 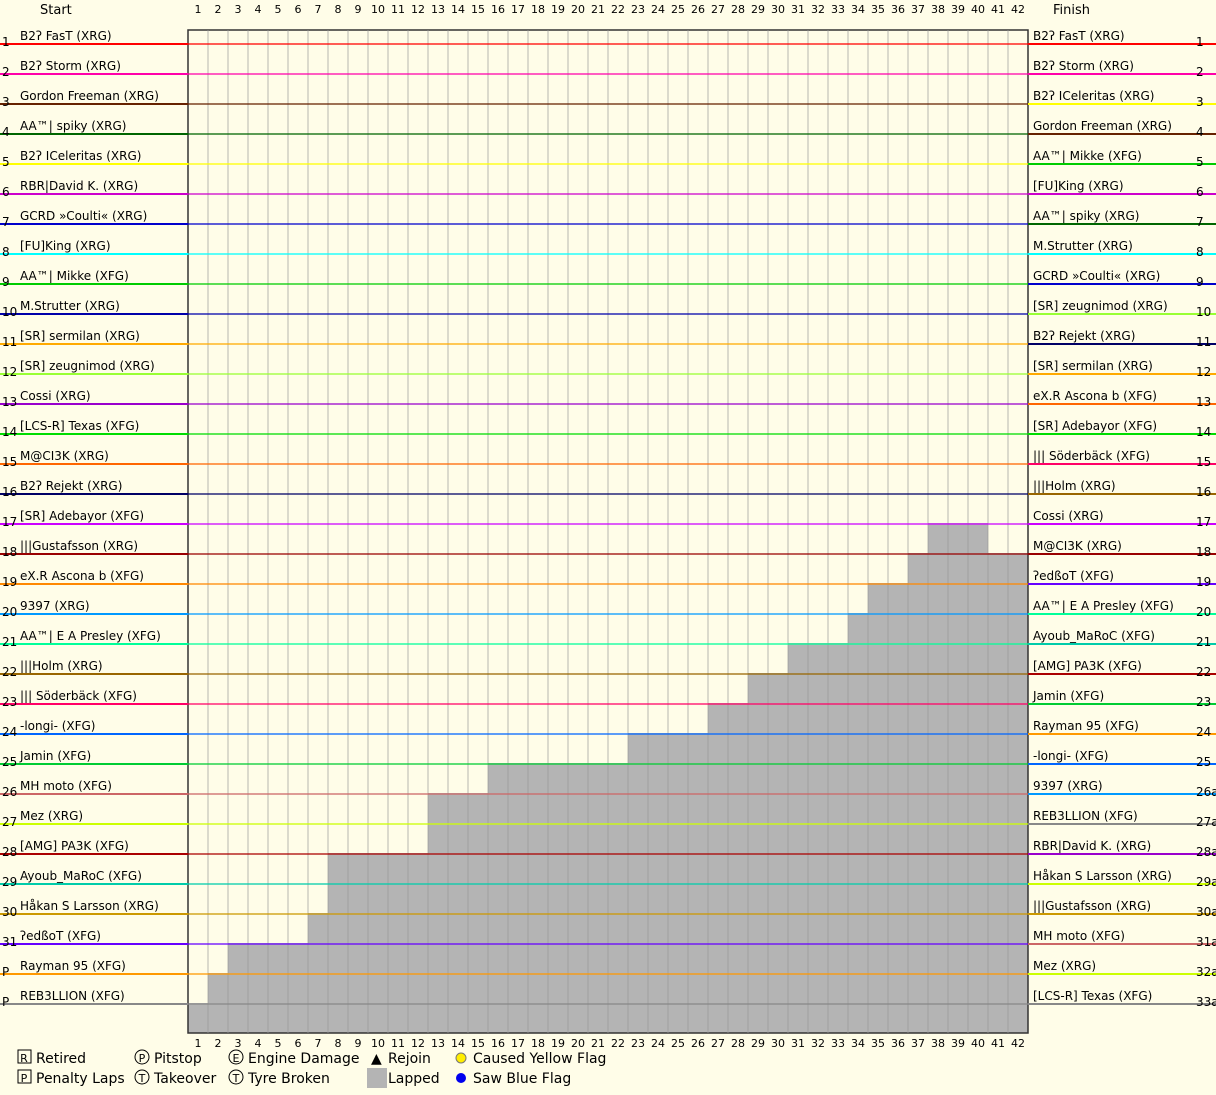 I want to click on finish-position-number: 1, so click(x=1200, y=42).